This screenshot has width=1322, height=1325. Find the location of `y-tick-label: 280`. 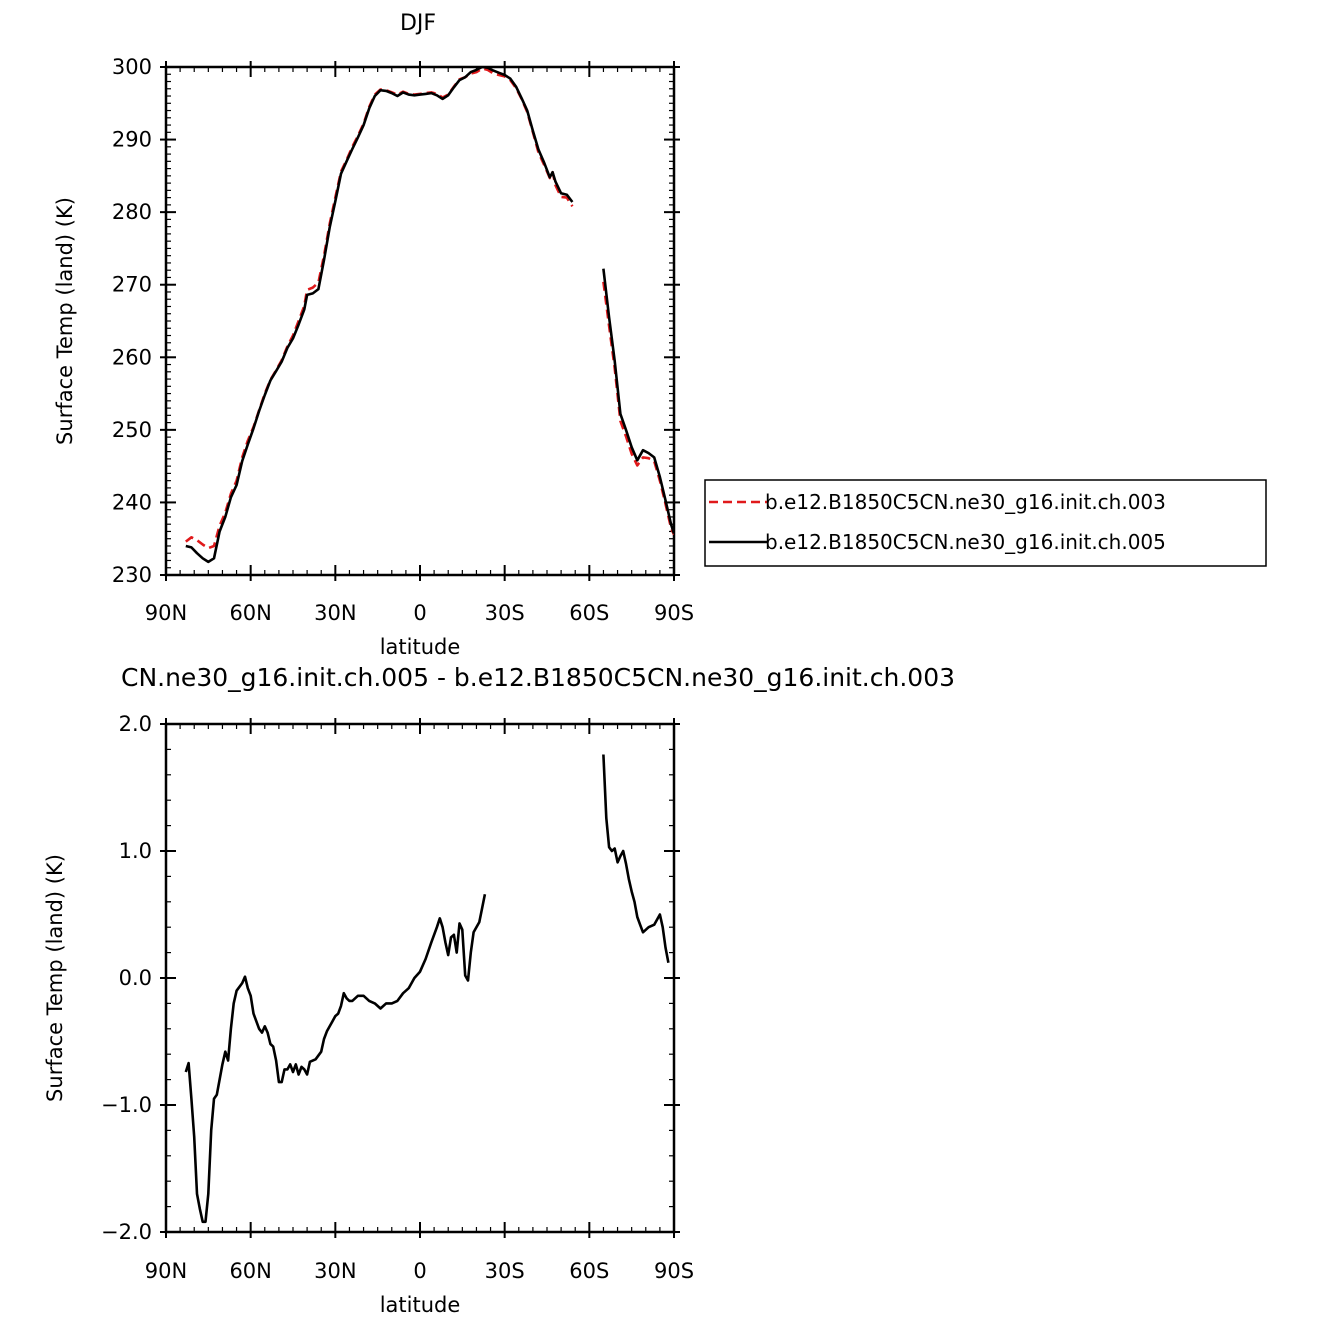

y-tick-label: 280 is located at coordinates (132, 212).